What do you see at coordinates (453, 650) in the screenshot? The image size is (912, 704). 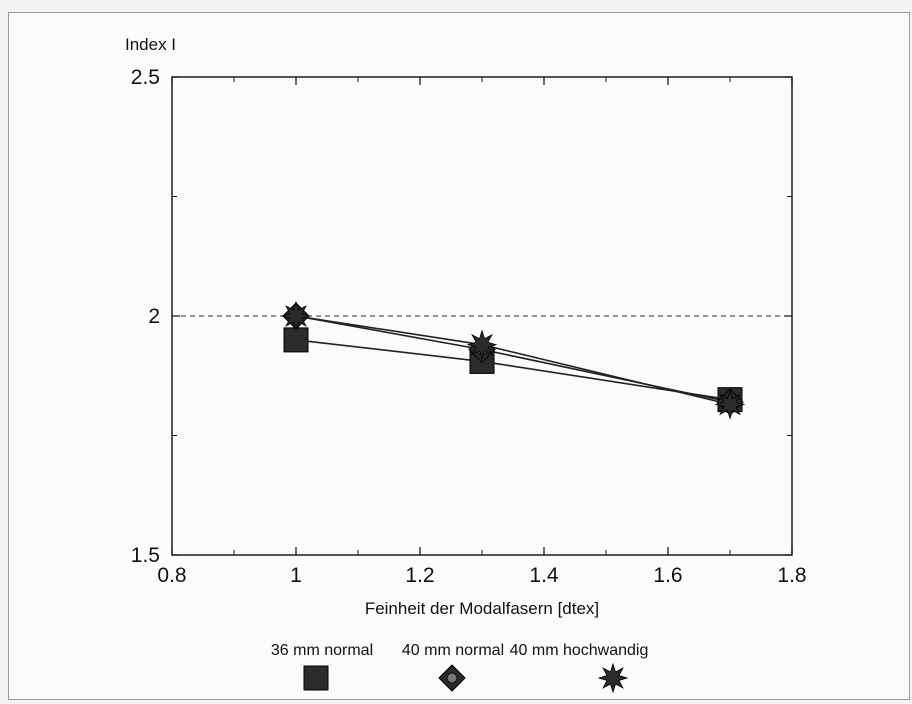 I see `legend-label: 40 mm normal` at bounding box center [453, 650].